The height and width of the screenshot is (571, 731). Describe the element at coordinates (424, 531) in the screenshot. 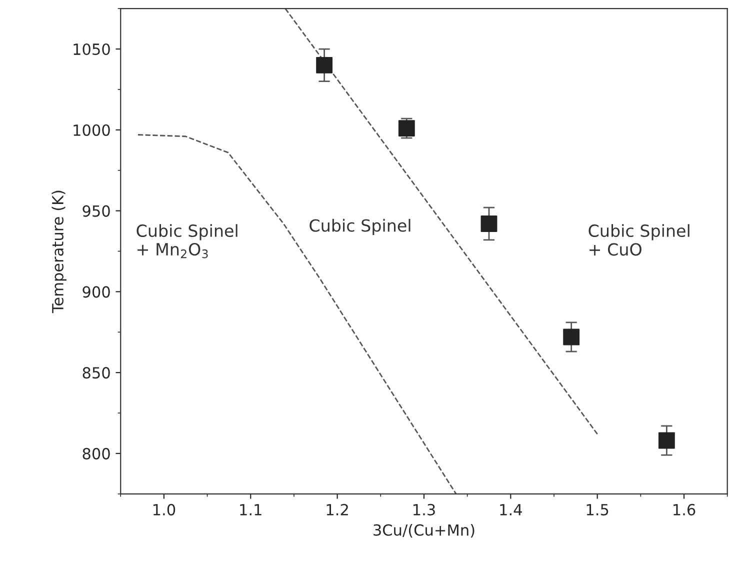

I see `x-axis-title: 3Cu/(Cu+Mn)` at that location.